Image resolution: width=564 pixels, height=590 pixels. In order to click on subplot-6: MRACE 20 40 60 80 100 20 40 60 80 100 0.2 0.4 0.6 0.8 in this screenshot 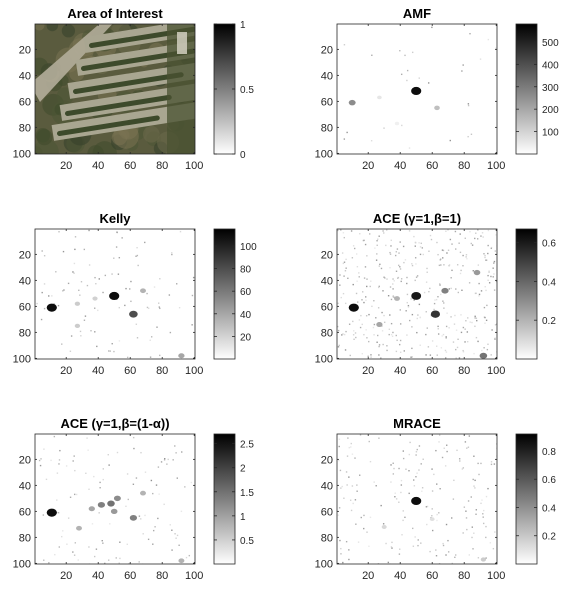, I will do `click(436, 499)`.